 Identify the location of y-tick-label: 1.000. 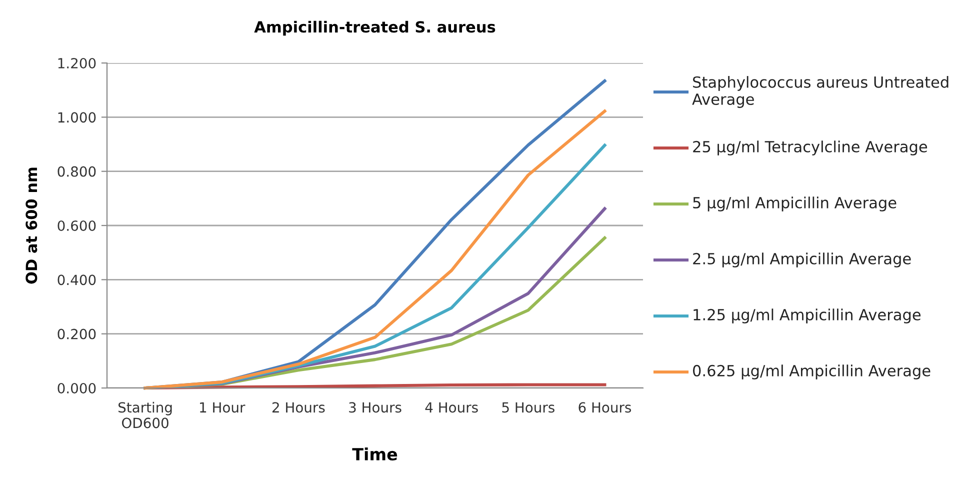
(77, 117).